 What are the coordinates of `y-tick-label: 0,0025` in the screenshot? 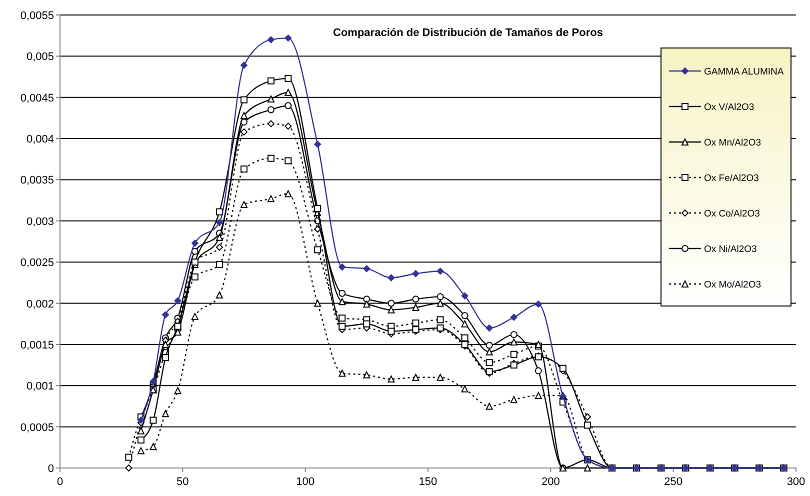 It's located at (37, 263).